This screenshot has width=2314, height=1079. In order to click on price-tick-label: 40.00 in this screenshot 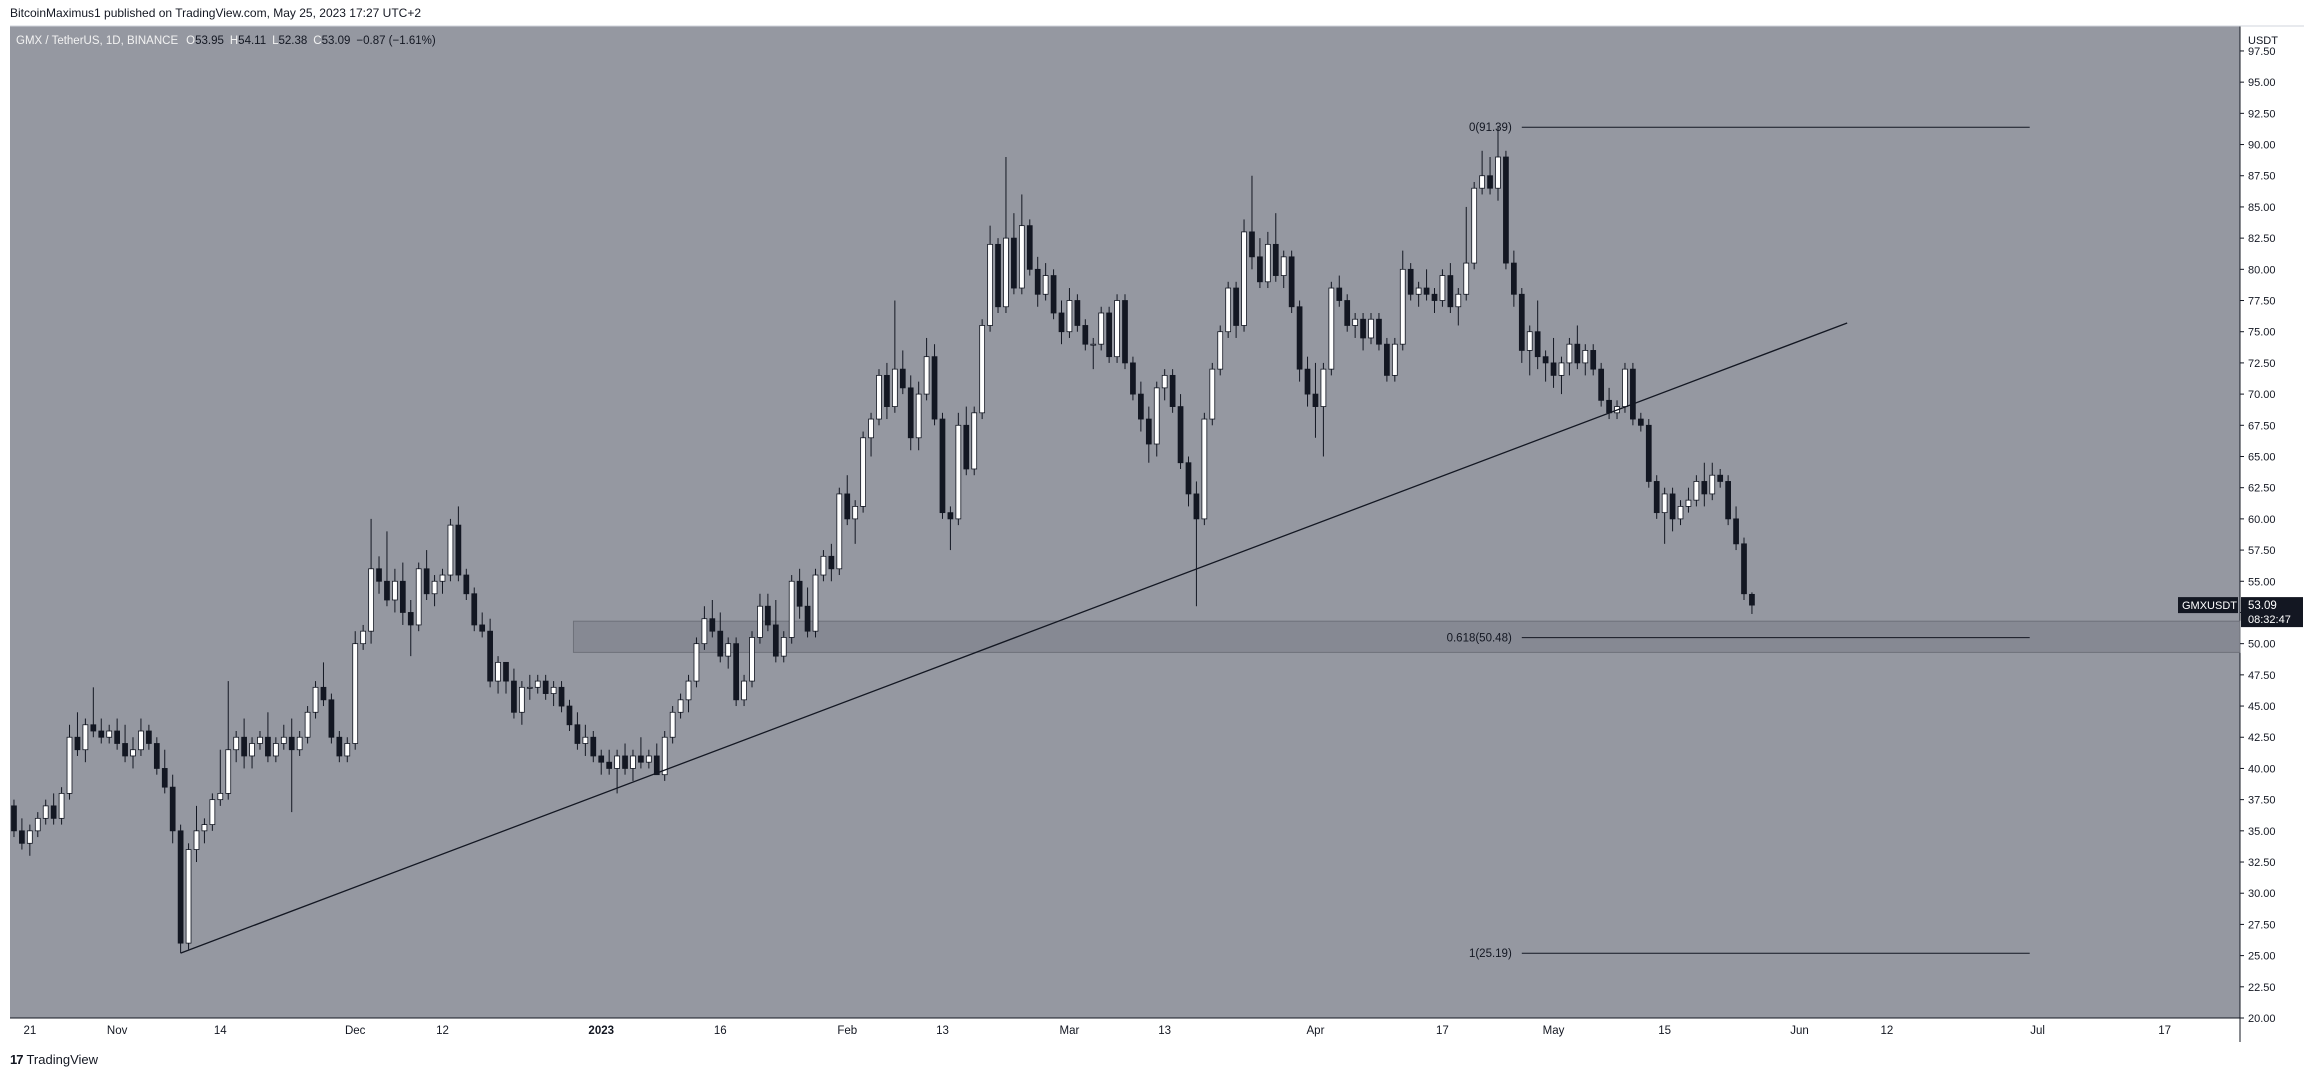, I will do `click(2262, 769)`.